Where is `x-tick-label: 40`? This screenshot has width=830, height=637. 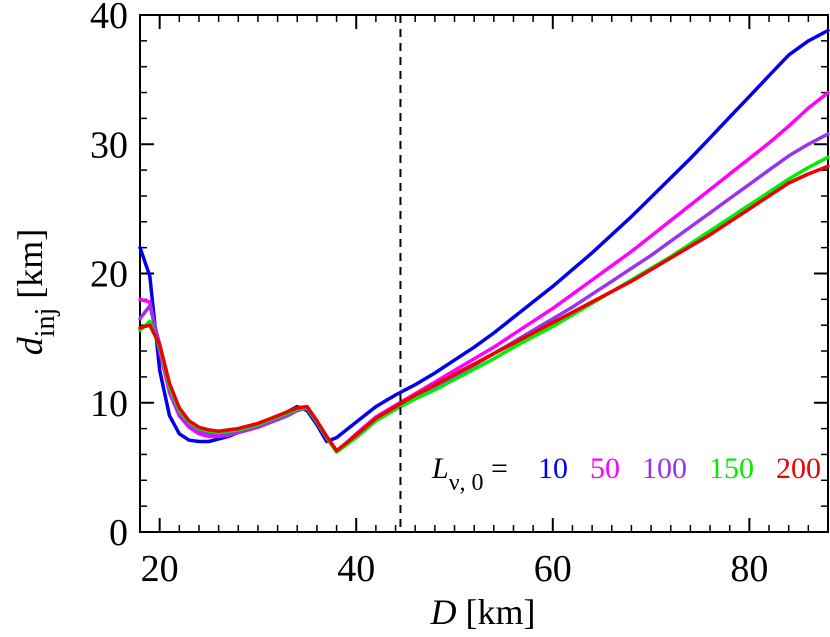
x-tick-label: 40 is located at coordinates (356, 569).